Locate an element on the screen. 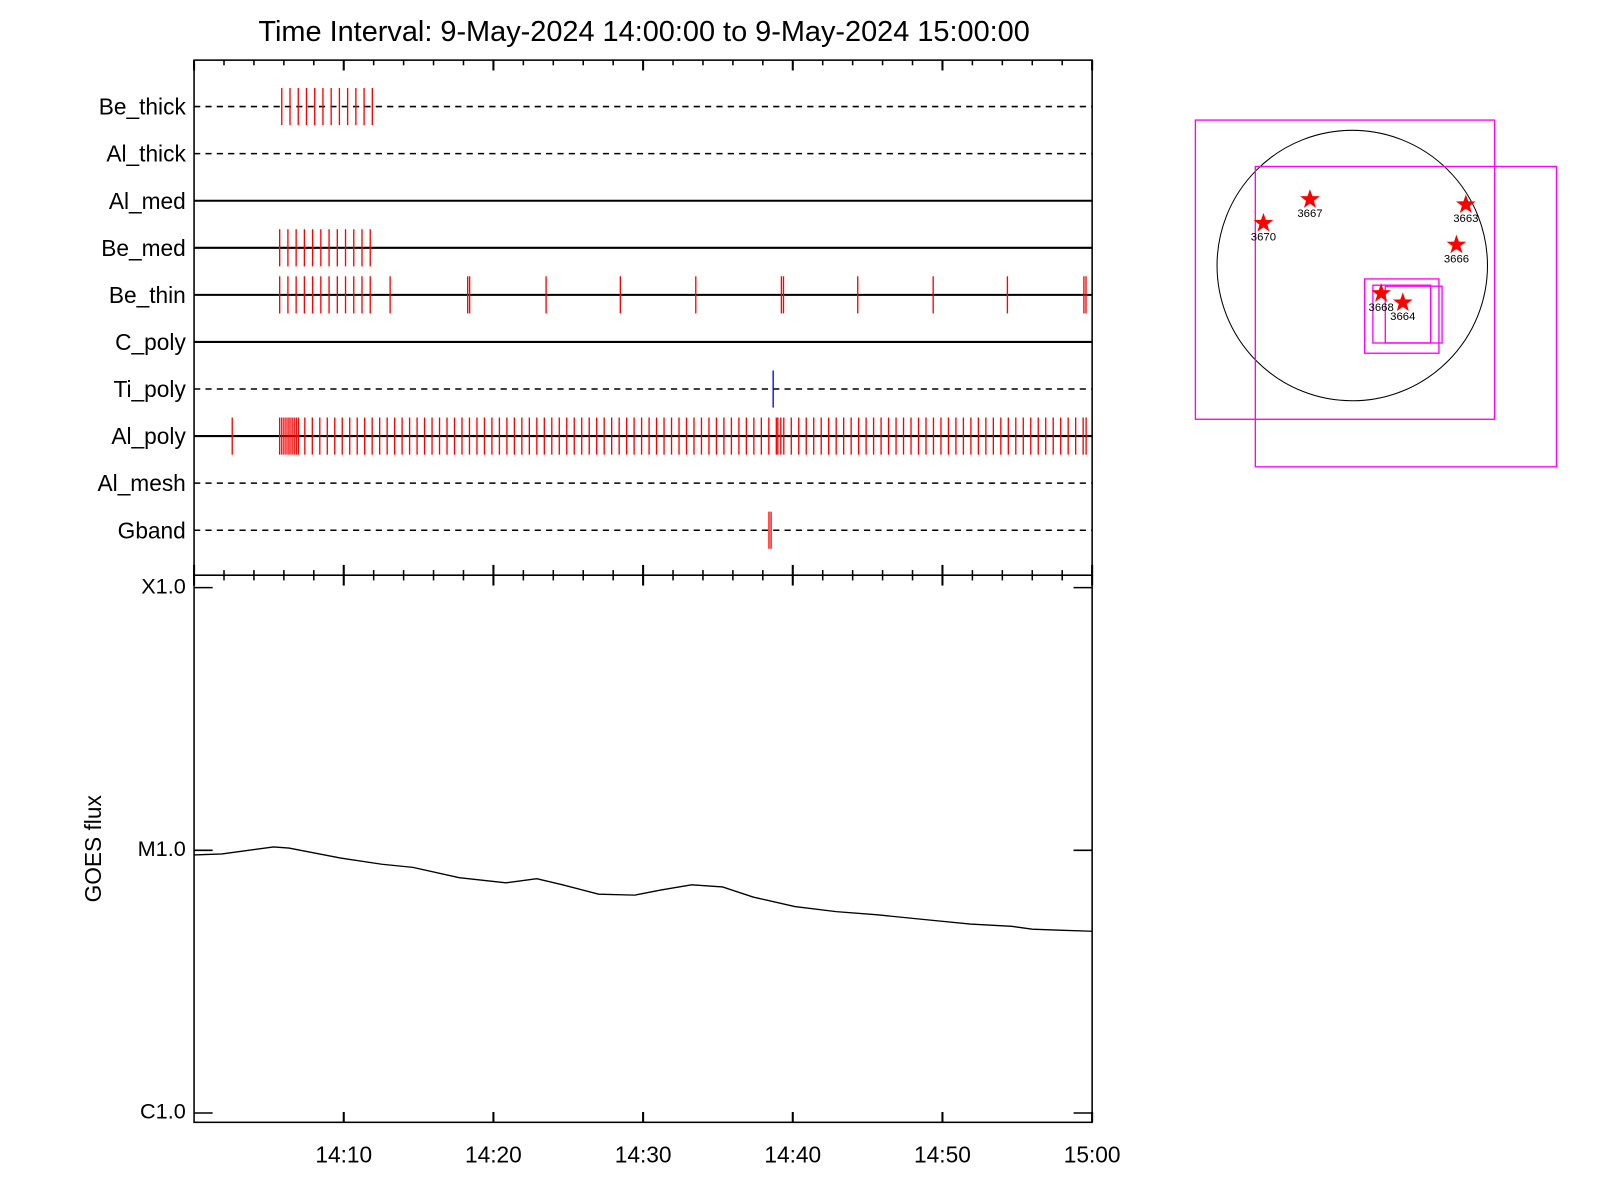  y-axis-label: GOES flux is located at coordinates (93, 849).